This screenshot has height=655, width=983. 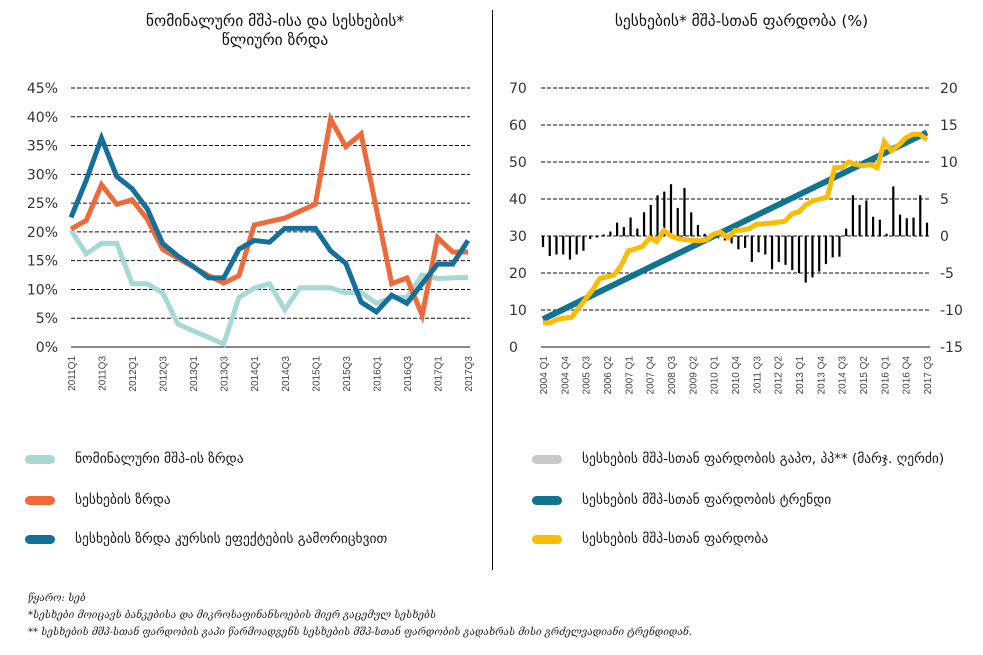 What do you see at coordinates (286, 374) in the screenshot?
I see `x-tick-label: 2014Q3` at bounding box center [286, 374].